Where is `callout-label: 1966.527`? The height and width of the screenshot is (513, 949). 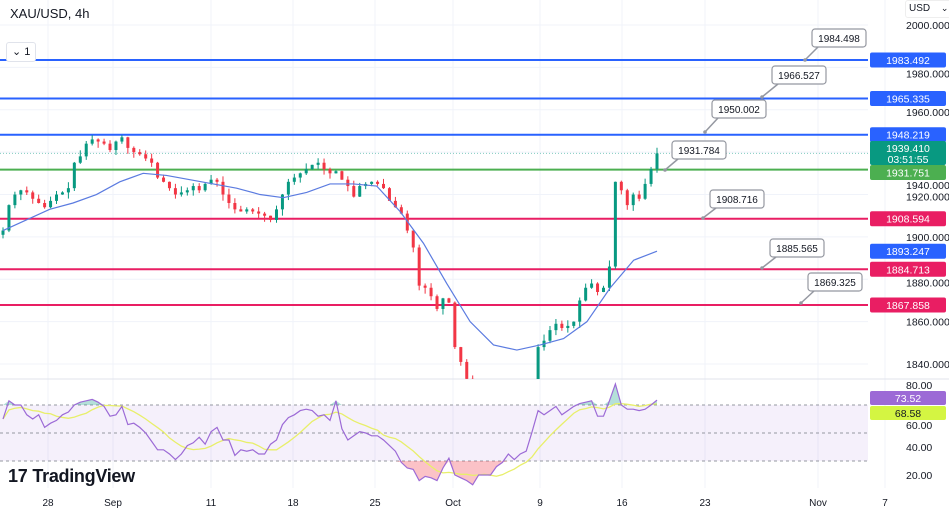
callout-label: 1966.527 is located at coordinates (799, 76).